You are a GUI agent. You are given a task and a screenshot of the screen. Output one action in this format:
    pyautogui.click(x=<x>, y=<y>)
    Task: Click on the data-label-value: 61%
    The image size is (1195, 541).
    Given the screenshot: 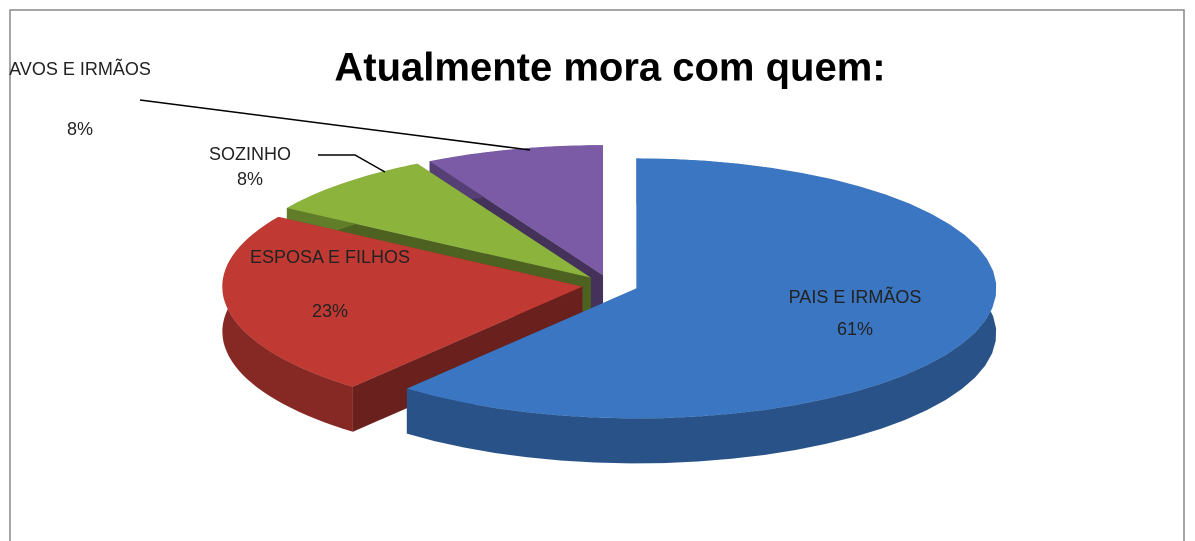 What is the action you would take?
    pyautogui.click(x=855, y=329)
    